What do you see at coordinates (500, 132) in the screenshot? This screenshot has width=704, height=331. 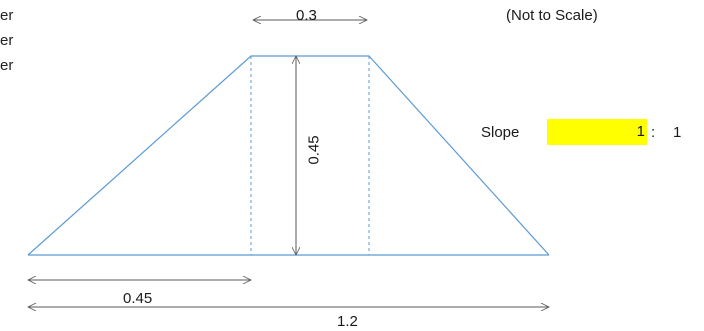 I see `slope-label: Slope` at bounding box center [500, 132].